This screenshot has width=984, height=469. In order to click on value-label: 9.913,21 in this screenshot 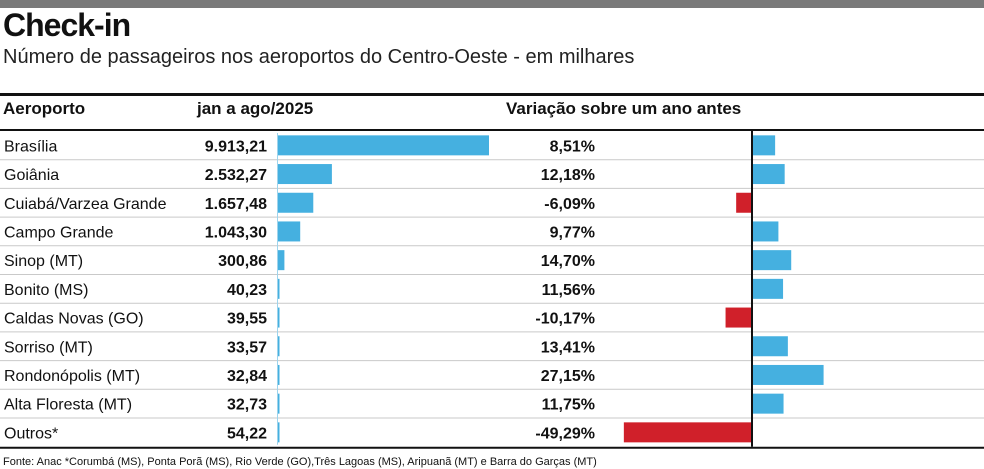, I will do `click(236, 146)`.